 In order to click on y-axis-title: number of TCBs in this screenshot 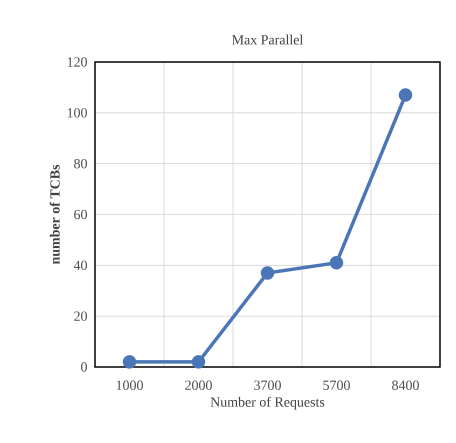, I will do `click(55, 214)`.